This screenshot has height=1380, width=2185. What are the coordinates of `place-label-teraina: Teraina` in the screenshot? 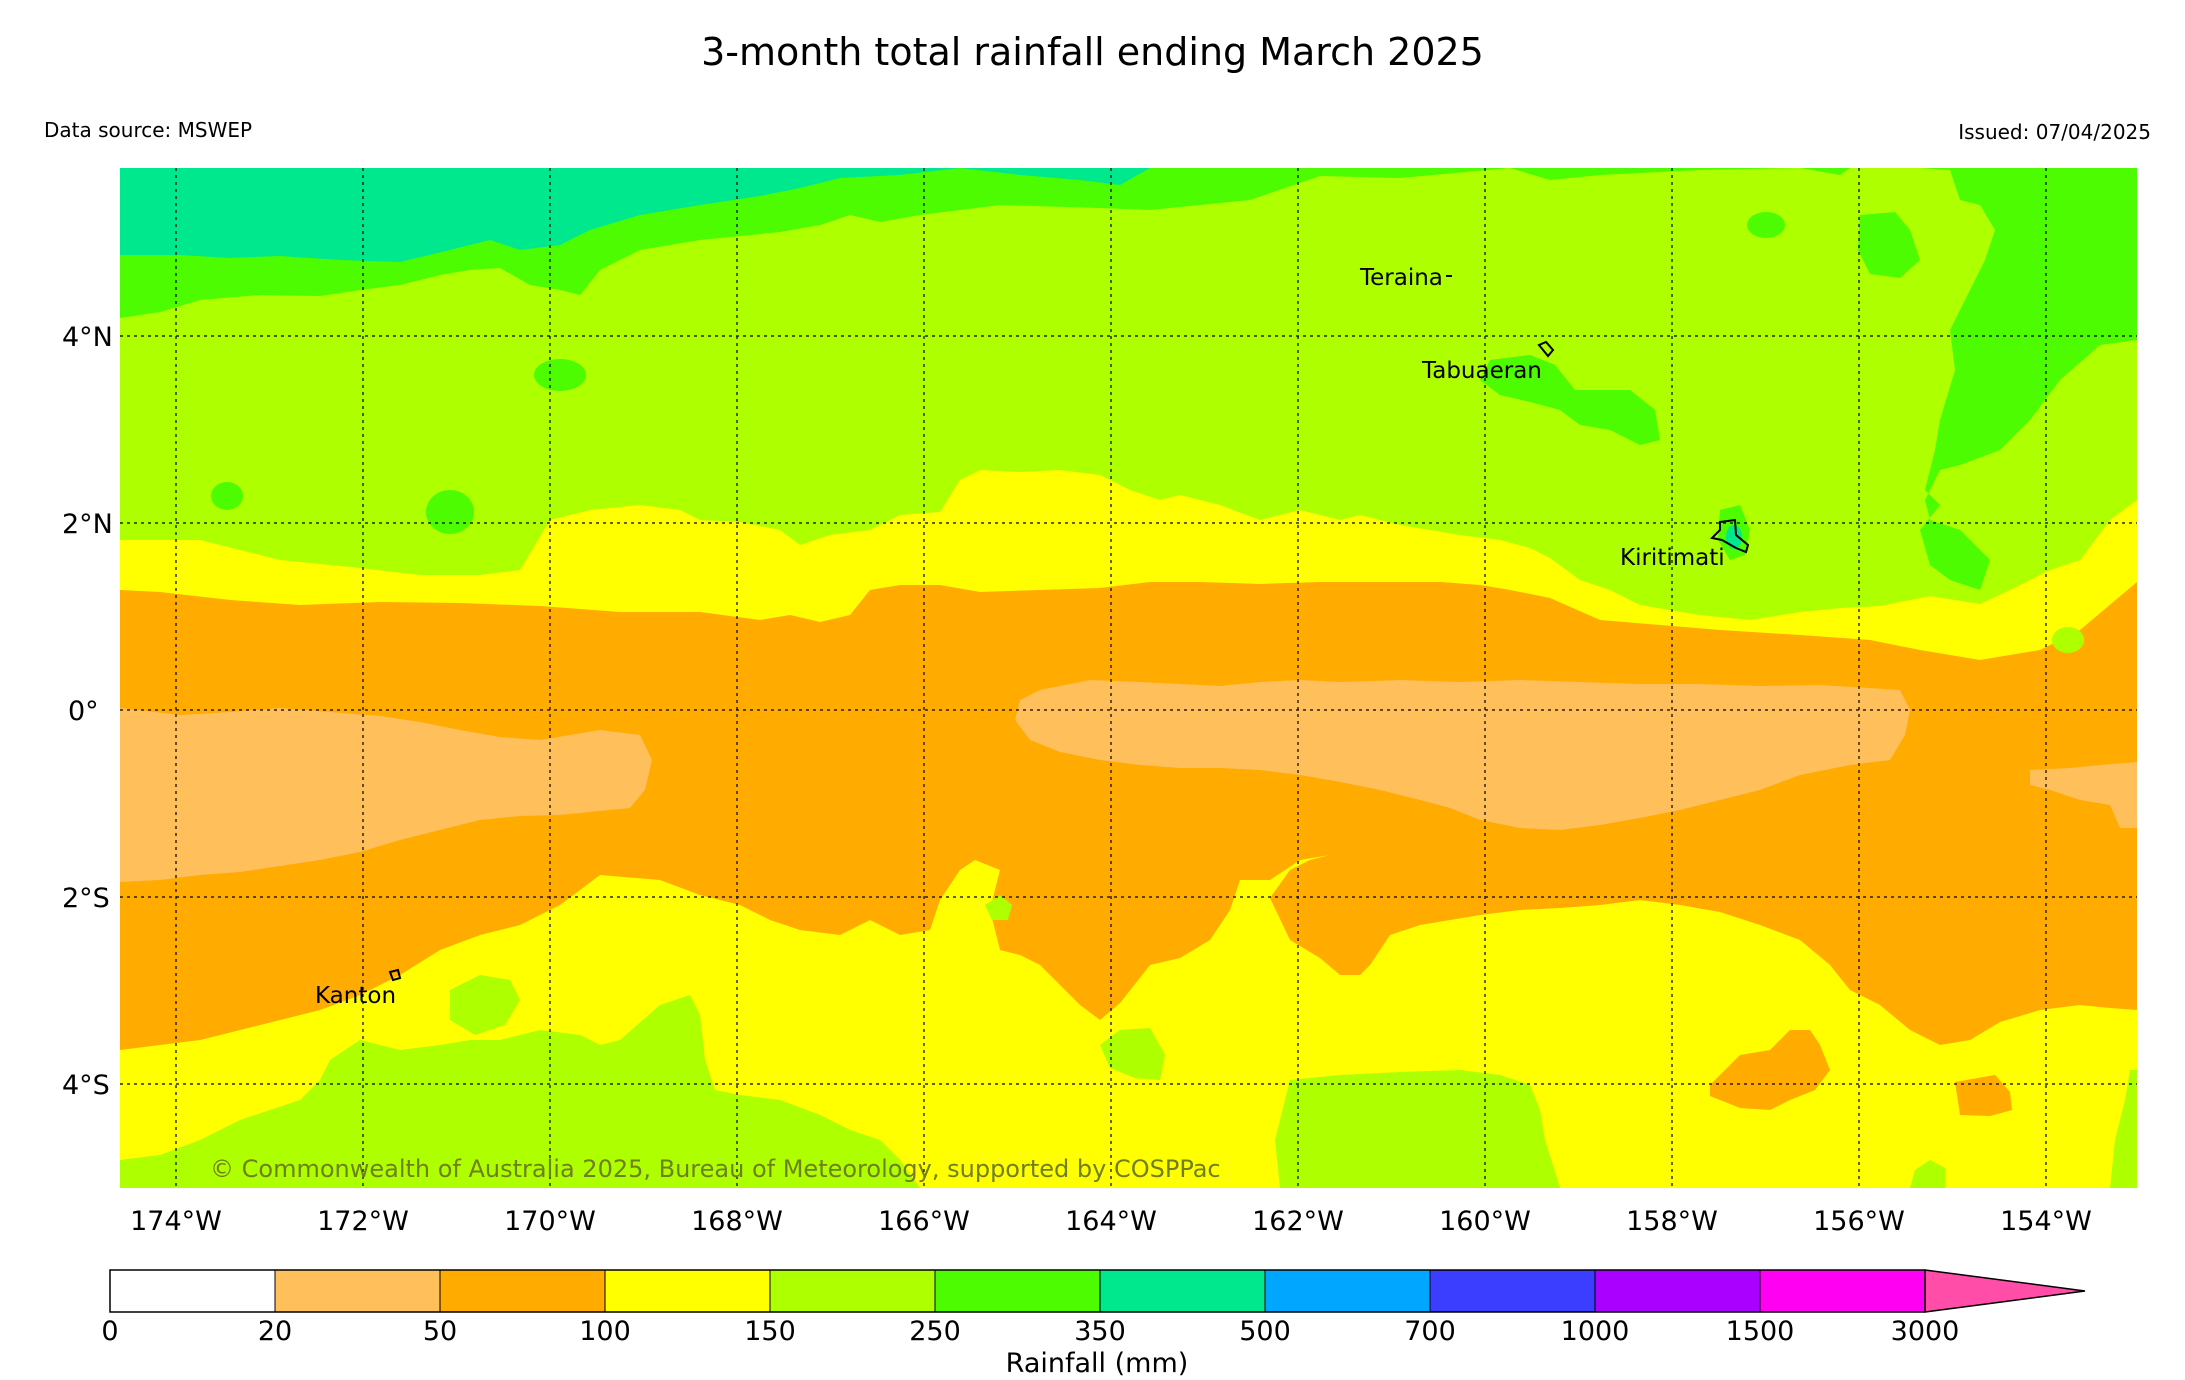 It's located at (1401, 278).